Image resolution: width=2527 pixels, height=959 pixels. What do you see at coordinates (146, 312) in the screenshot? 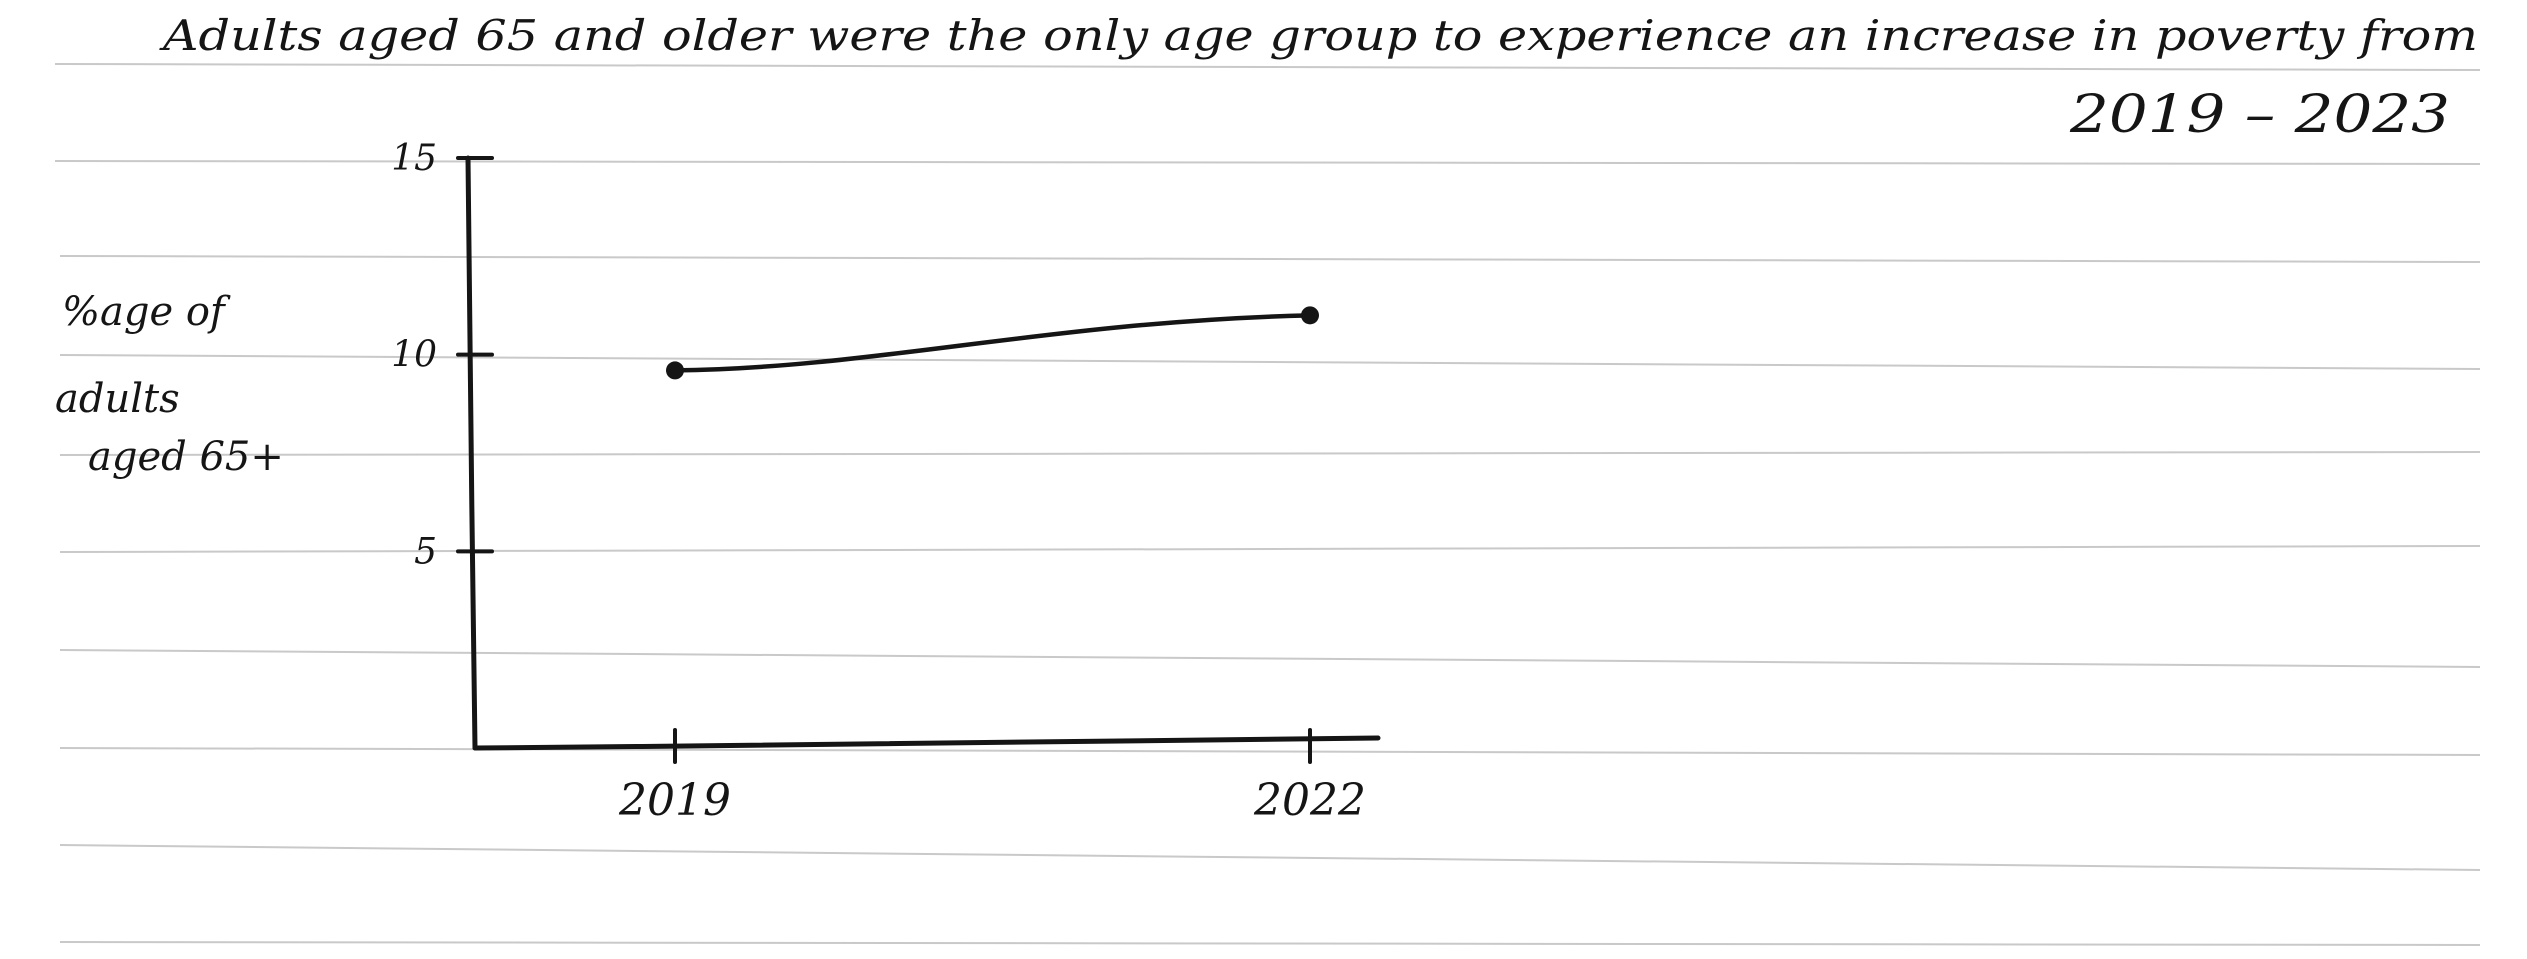
I see `y-axis-label-line: %age of` at bounding box center [146, 312].